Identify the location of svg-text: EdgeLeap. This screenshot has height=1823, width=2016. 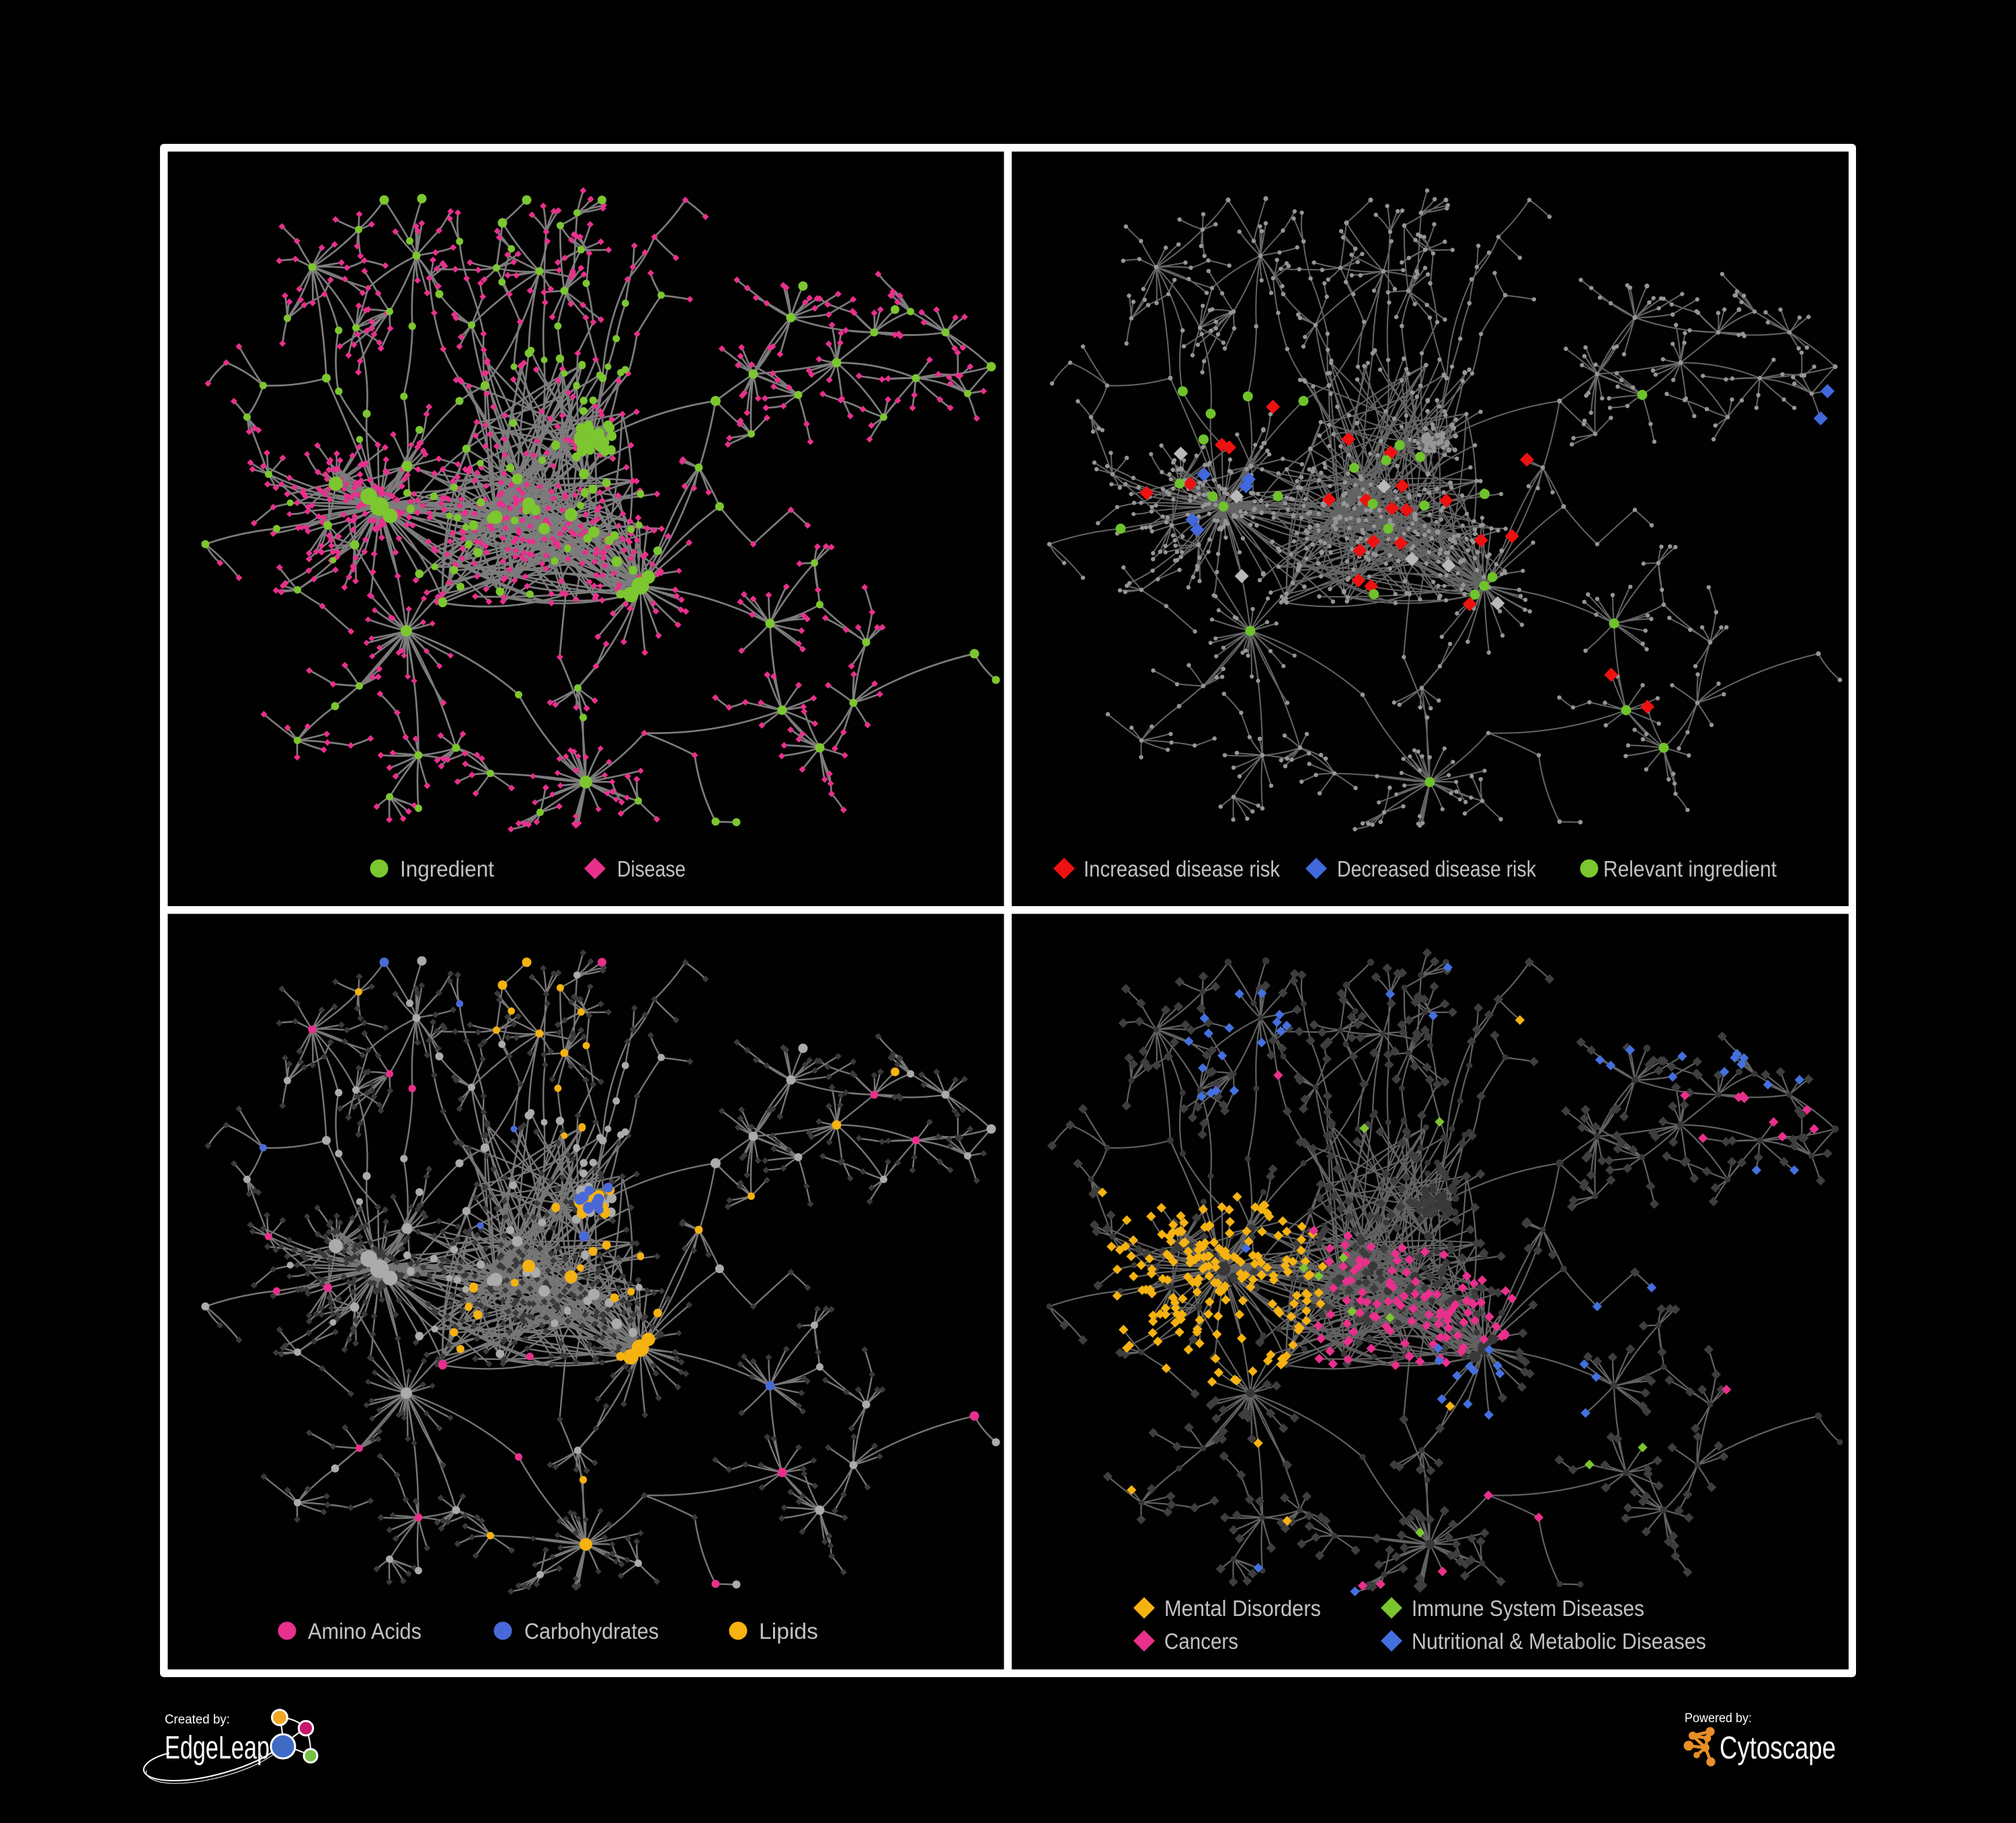
(217, 1748).